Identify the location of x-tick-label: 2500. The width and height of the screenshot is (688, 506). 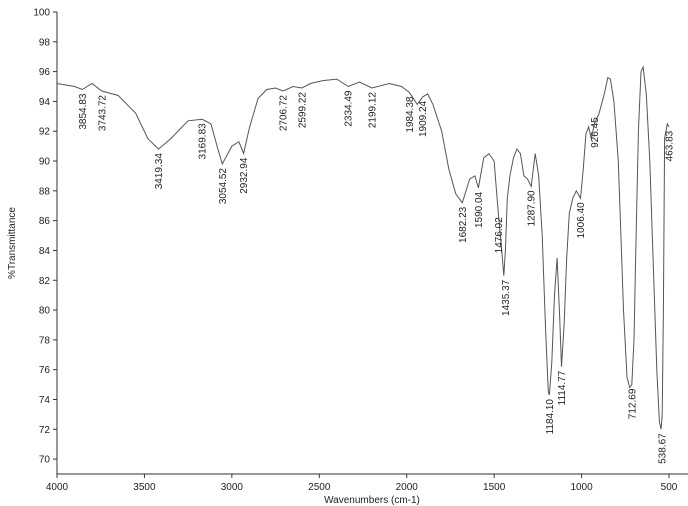
(319, 487).